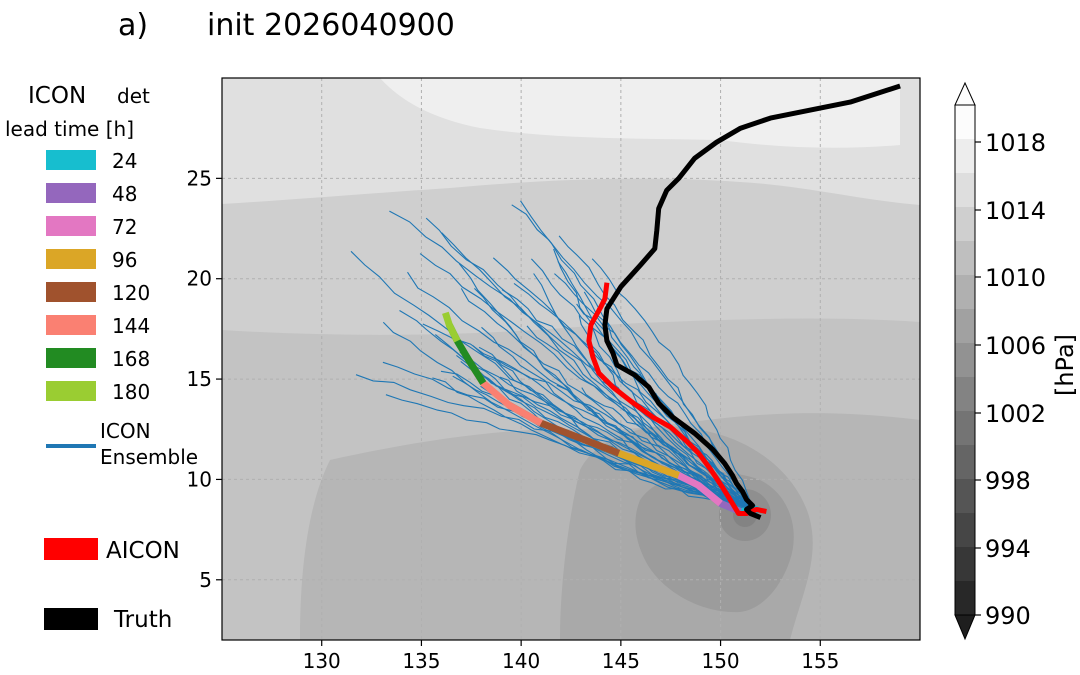 This screenshot has width=1080, height=675. Describe the element at coordinates (131, 293) in the screenshot. I see `legend-leadtime-label: 120` at that location.